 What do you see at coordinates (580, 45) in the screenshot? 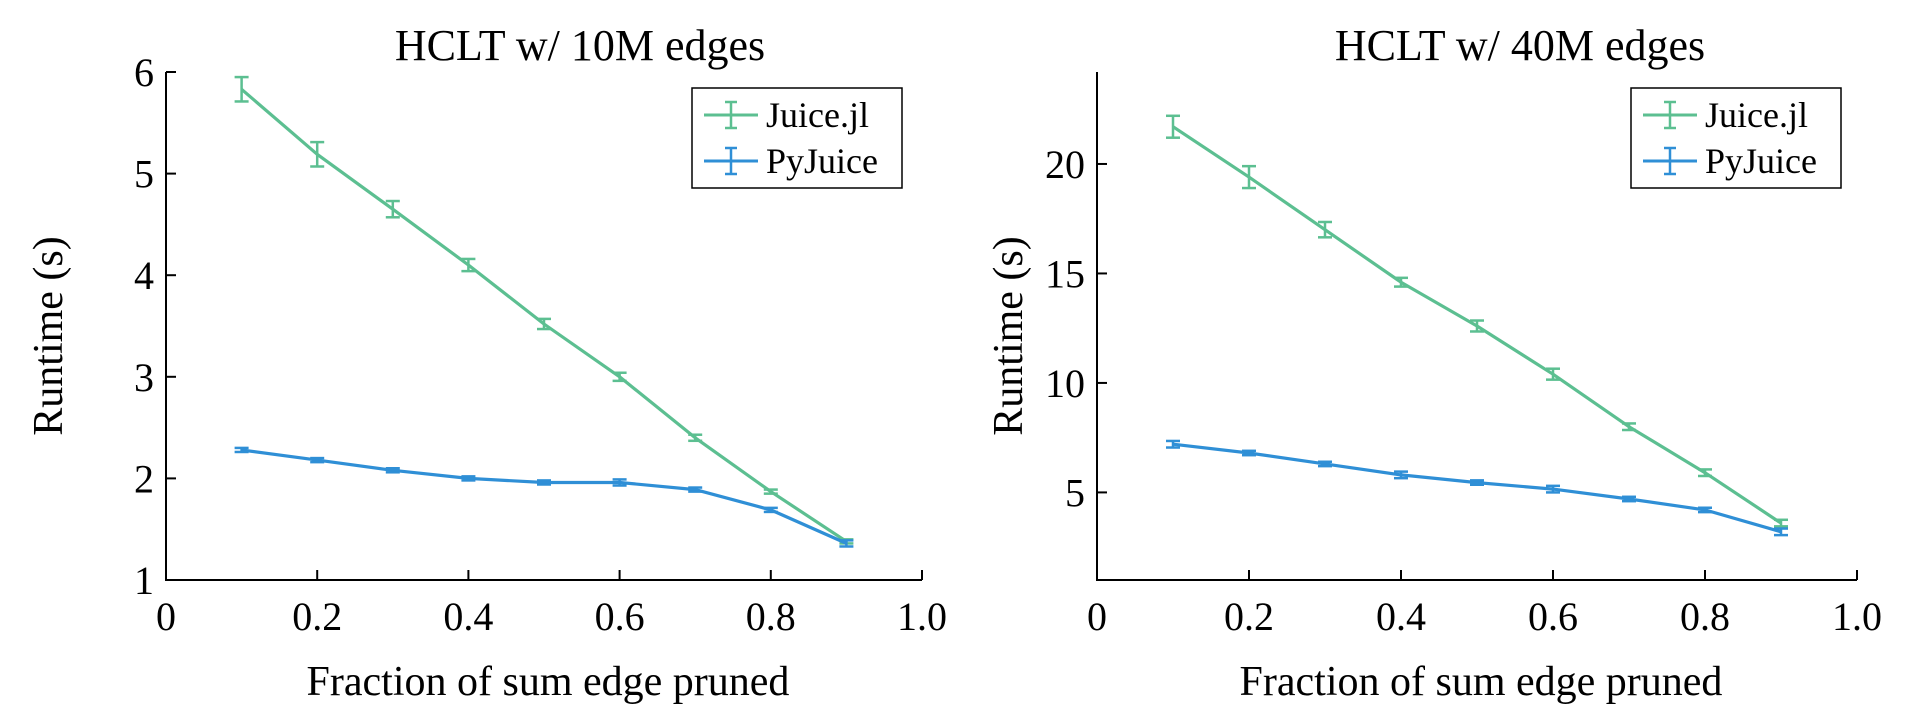
I see `chart-title: HCLT w/ 10M edges` at bounding box center [580, 45].